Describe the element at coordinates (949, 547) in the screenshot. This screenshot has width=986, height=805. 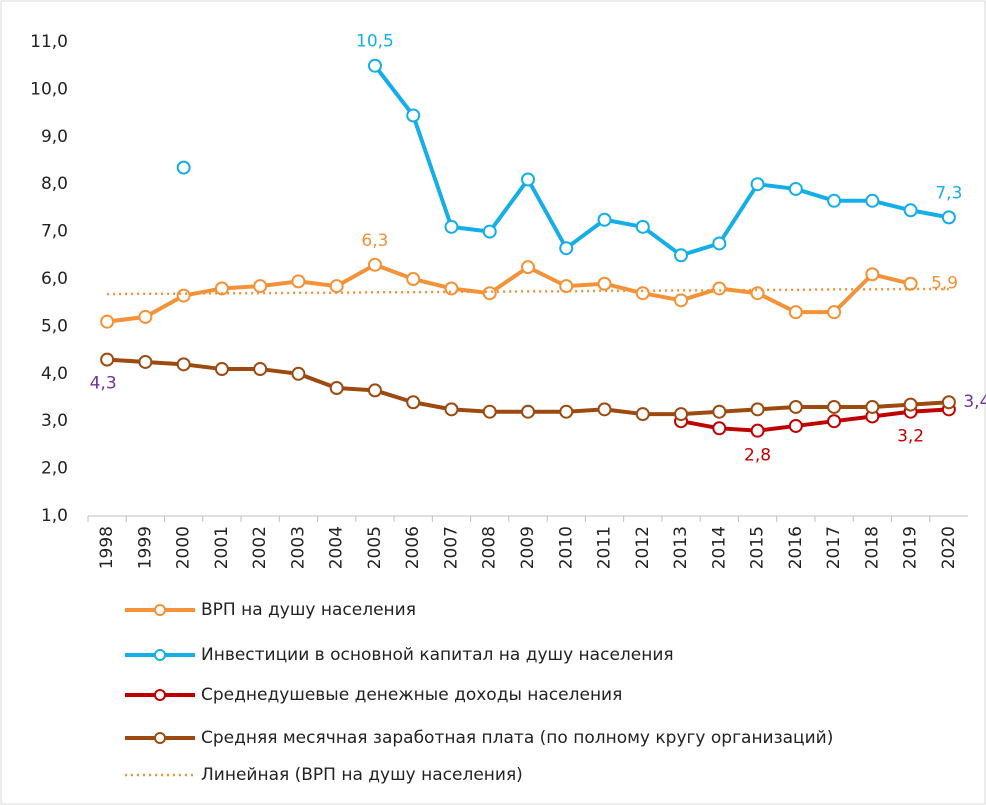
I see `x-tick-label: 2020` at that location.